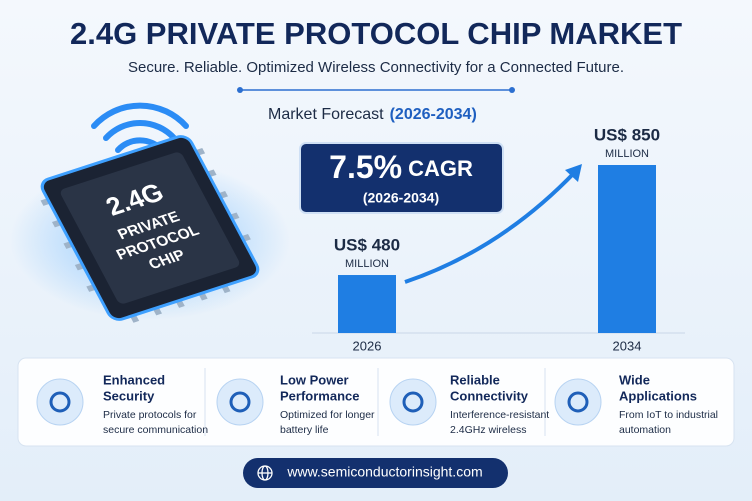  What do you see at coordinates (314, 379) in the screenshot?
I see `feature-title: Low Power` at bounding box center [314, 379].